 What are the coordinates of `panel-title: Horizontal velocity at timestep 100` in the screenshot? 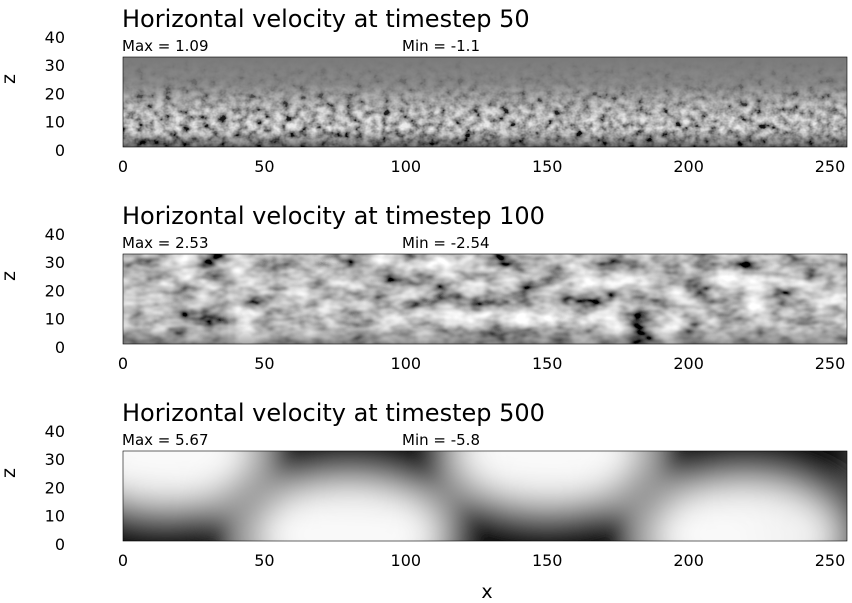 It's located at (333, 216).